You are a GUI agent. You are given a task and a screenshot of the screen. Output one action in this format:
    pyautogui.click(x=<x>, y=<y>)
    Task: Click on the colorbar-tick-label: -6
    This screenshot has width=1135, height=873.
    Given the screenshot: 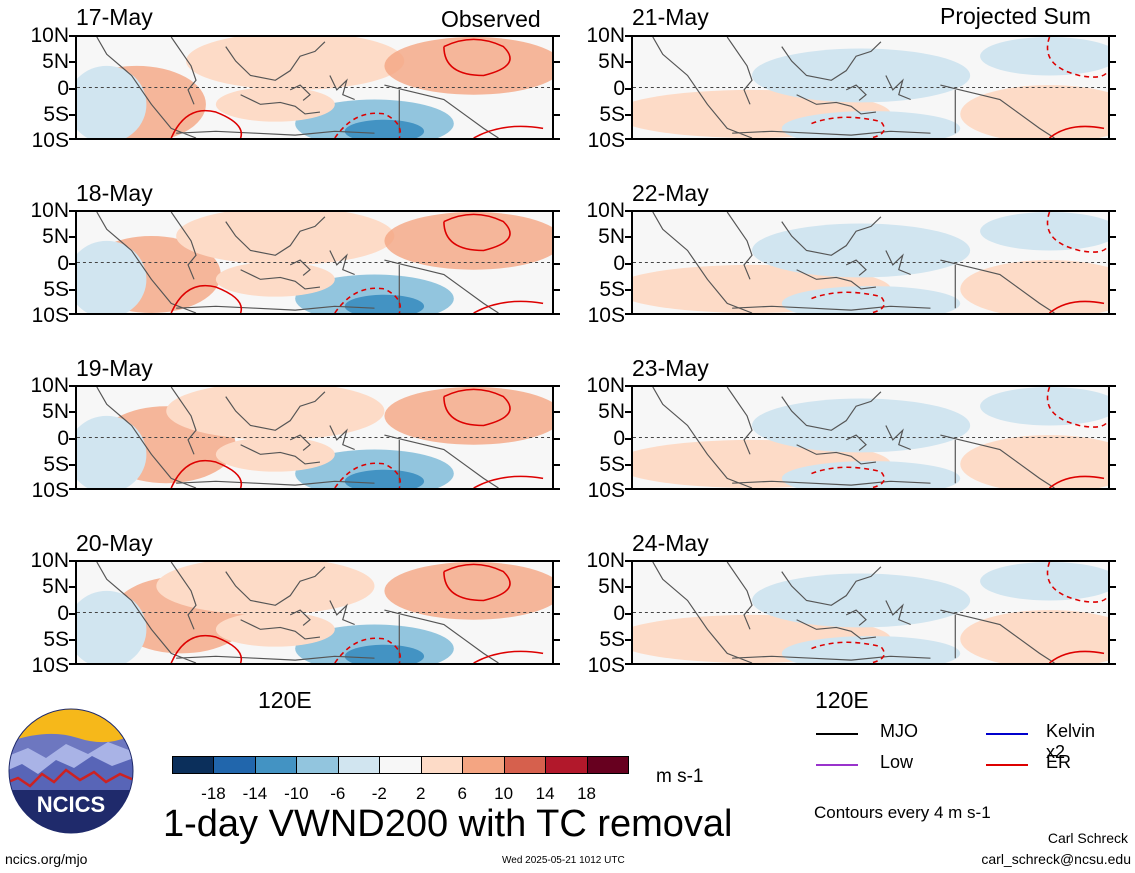 What is the action you would take?
    pyautogui.click(x=338, y=793)
    